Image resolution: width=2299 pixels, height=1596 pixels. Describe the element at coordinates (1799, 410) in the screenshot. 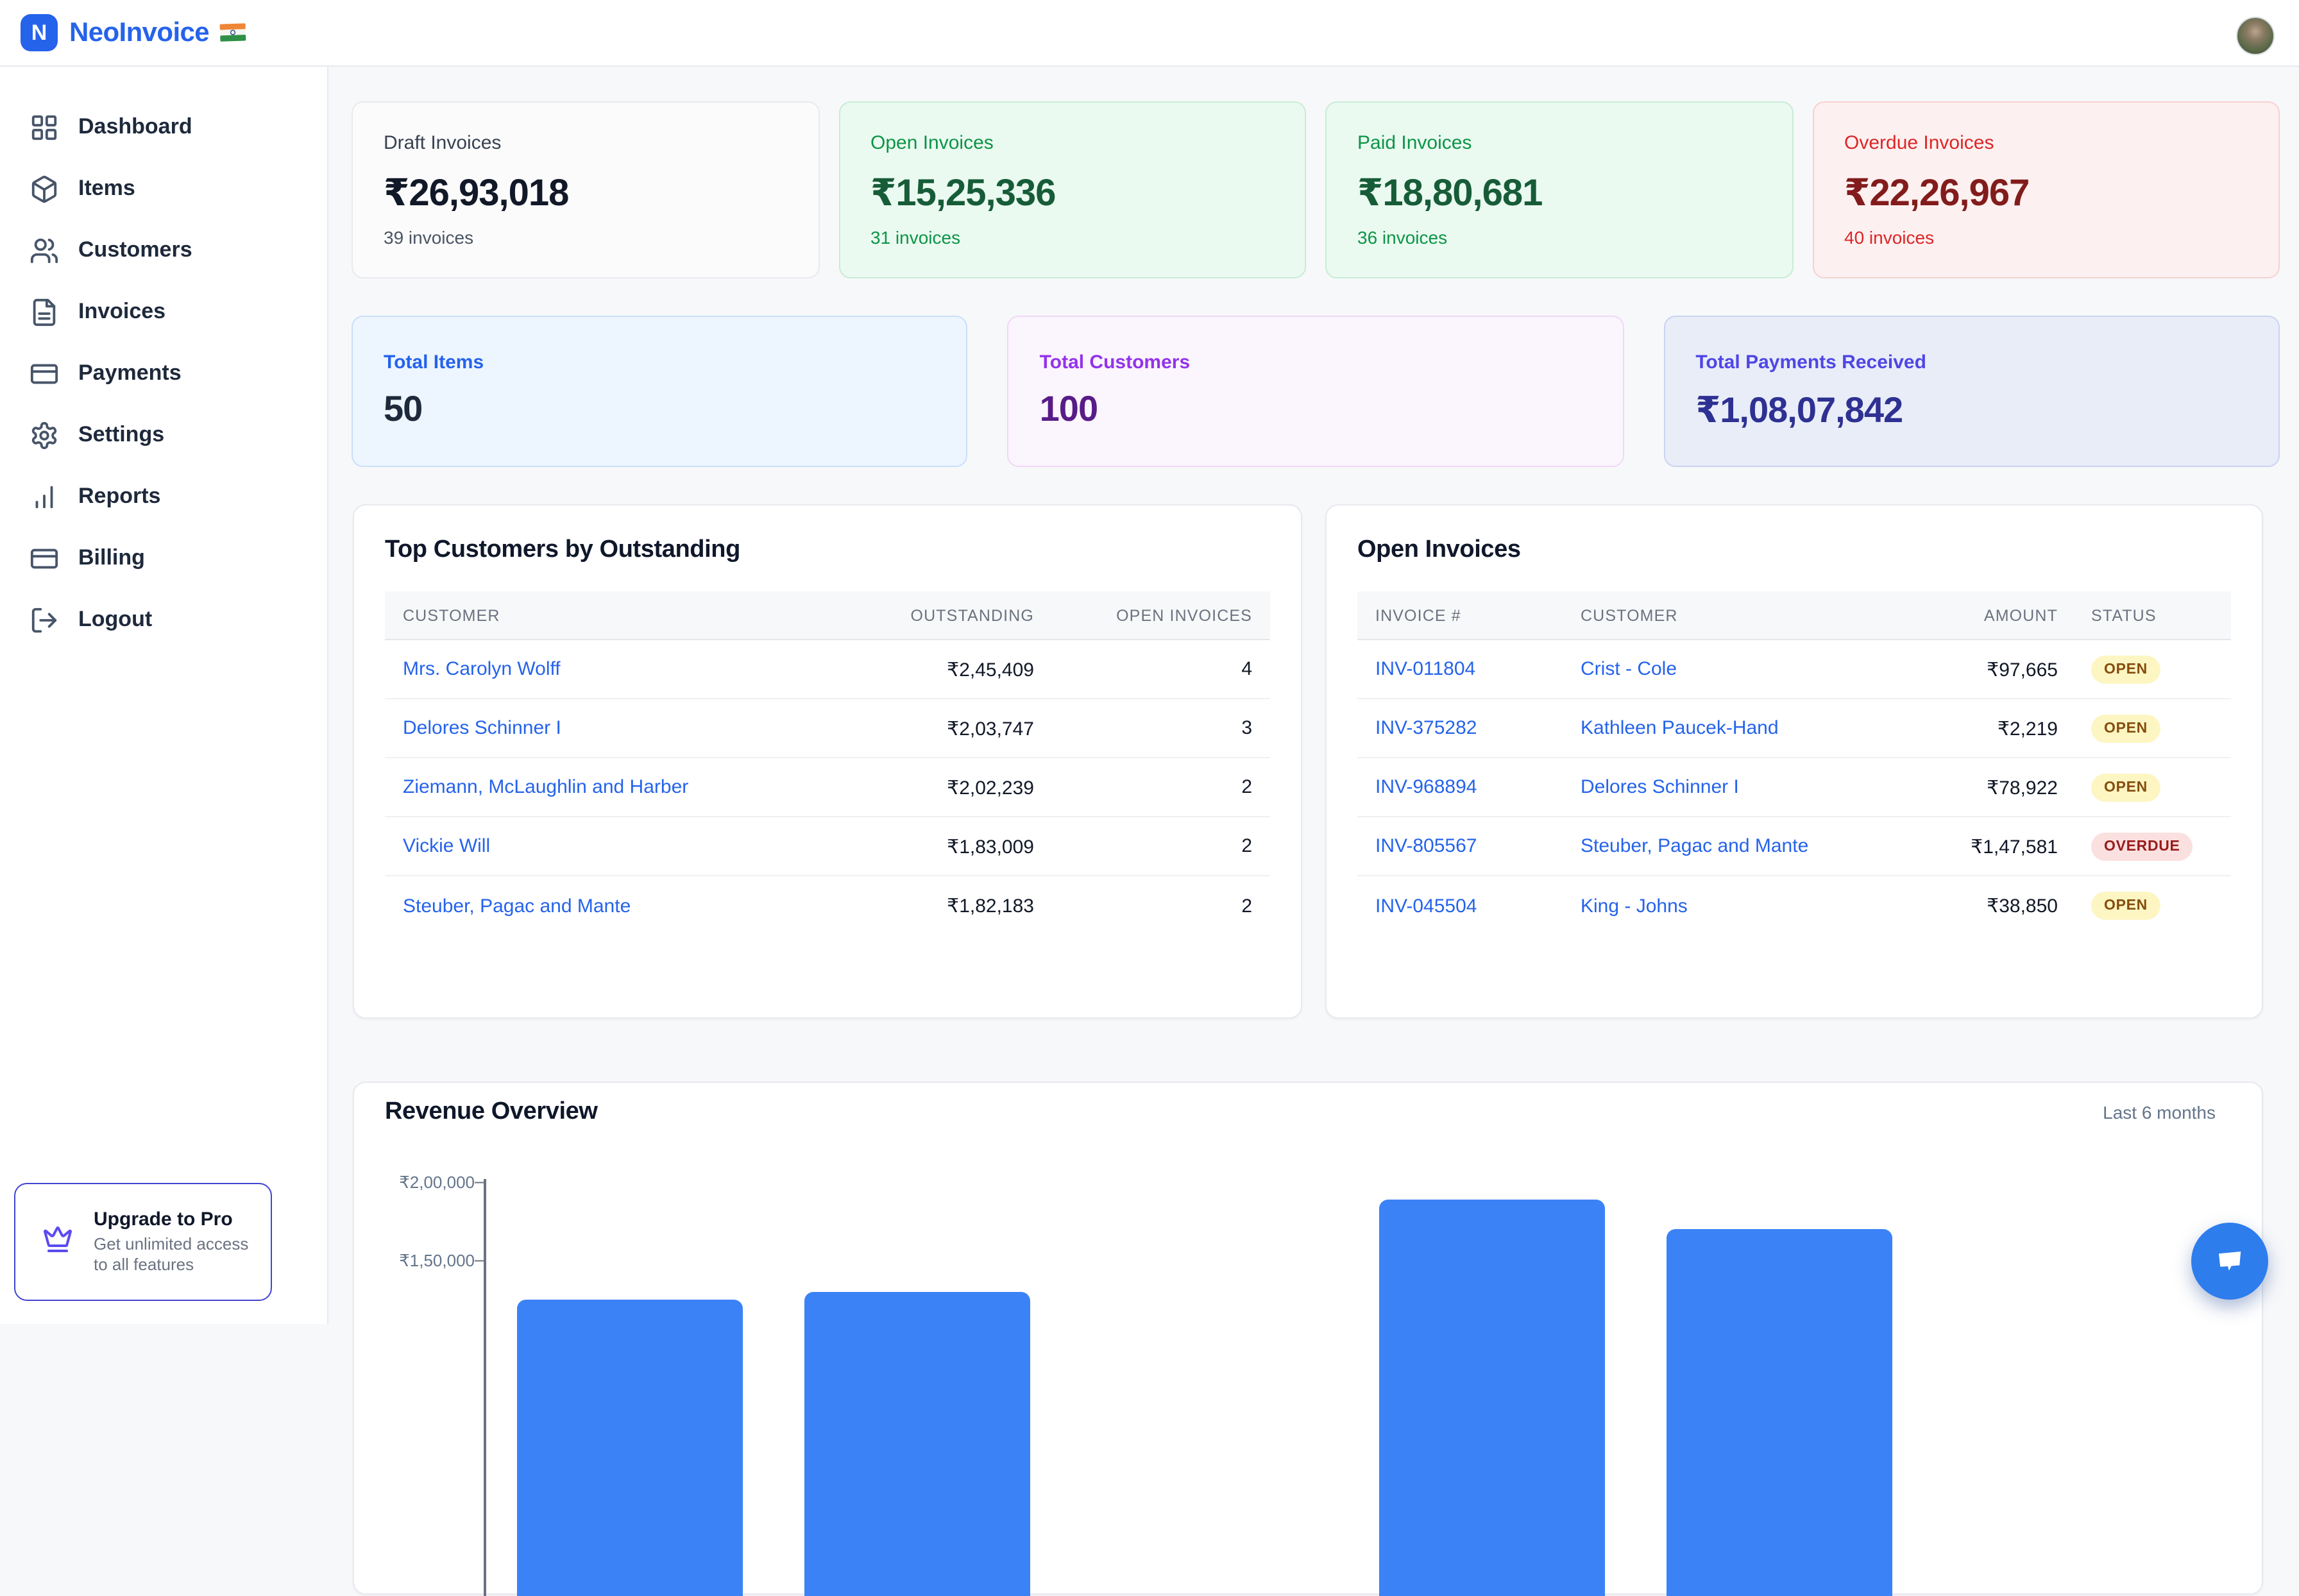

I see `card-value: ₹1,08,07,842` at that location.